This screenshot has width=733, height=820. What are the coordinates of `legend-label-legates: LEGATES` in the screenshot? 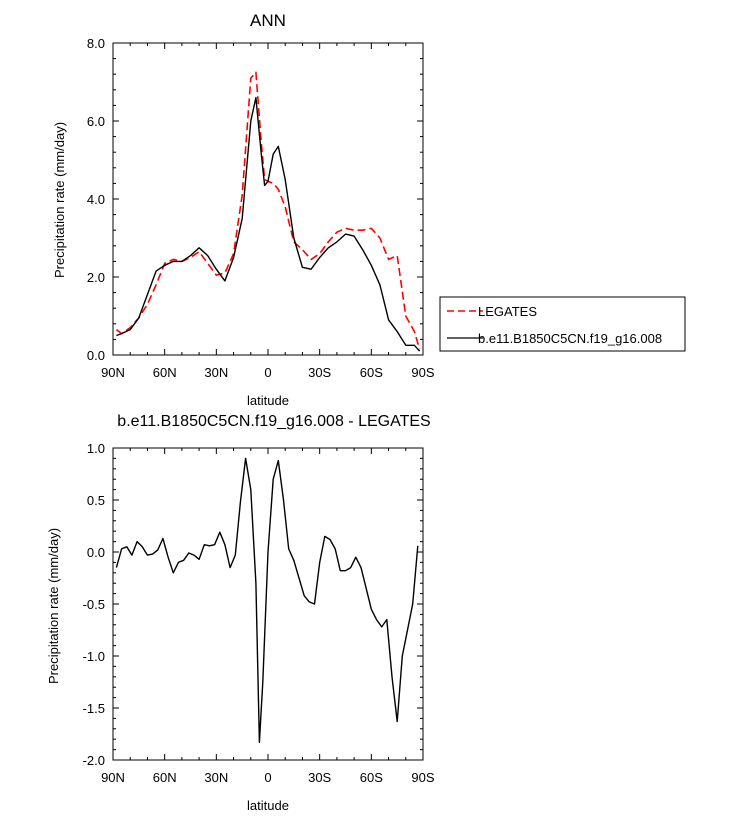 It's located at (507, 311).